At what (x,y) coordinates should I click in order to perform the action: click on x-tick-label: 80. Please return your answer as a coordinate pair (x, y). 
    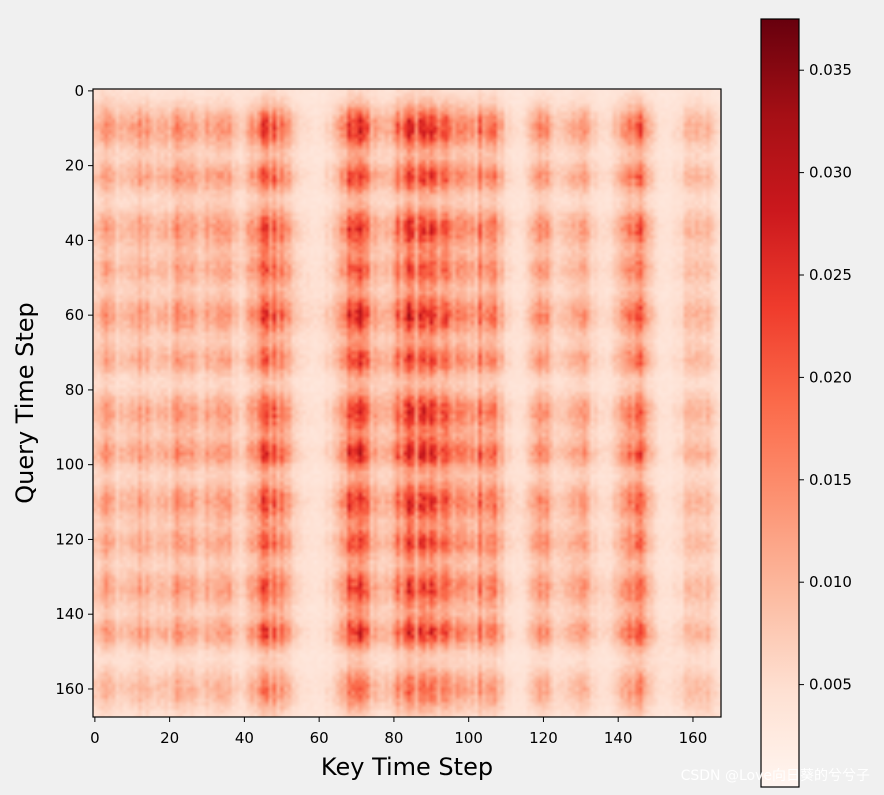
    Looking at the image, I should click on (393, 738).